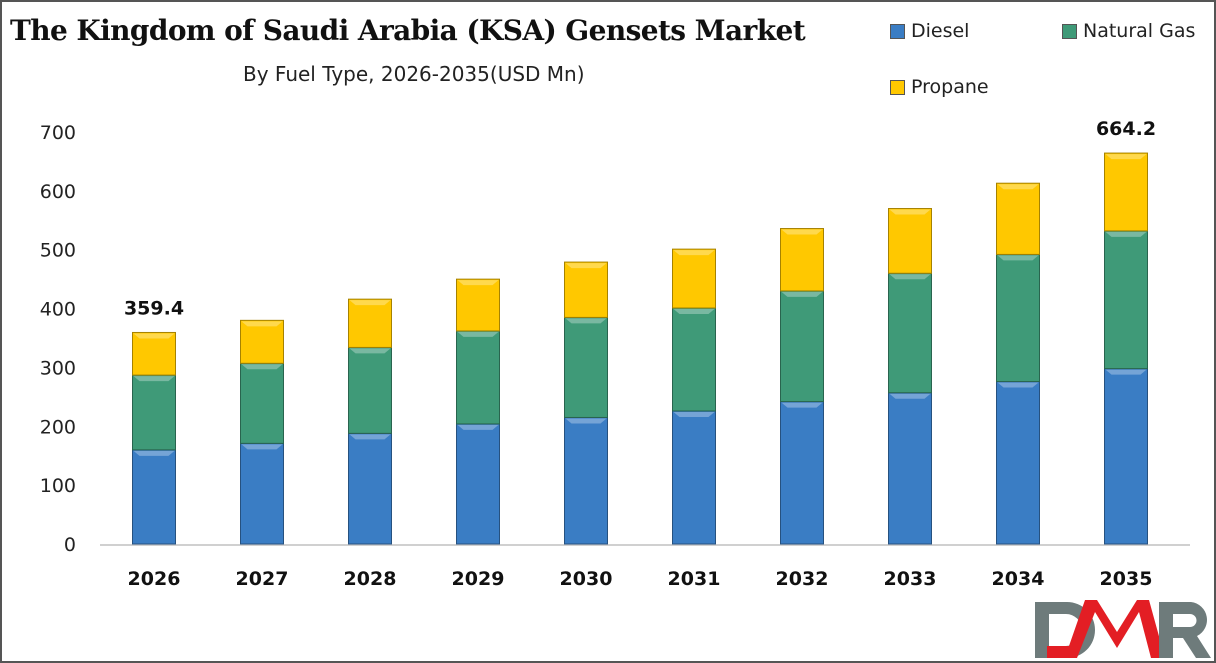  I want to click on x-tick-label: 2034, so click(1018, 579).